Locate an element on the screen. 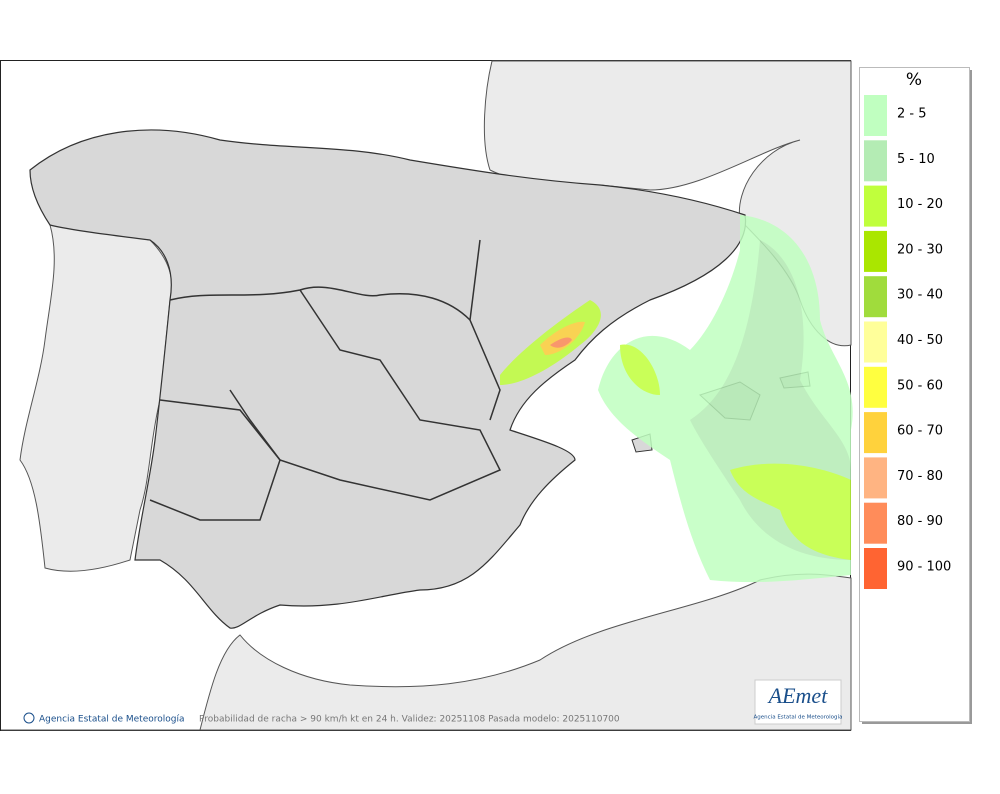 The width and height of the screenshot is (1000, 794). legend-label: 2 - 5 is located at coordinates (912, 114).